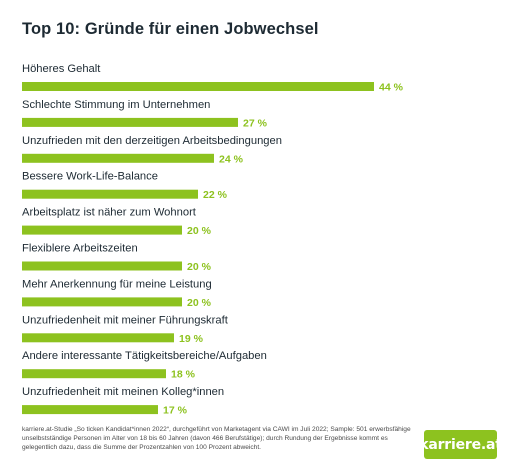 The height and width of the screenshot is (472, 512). What do you see at coordinates (183, 375) in the screenshot?
I see `value-label: 18 %` at bounding box center [183, 375].